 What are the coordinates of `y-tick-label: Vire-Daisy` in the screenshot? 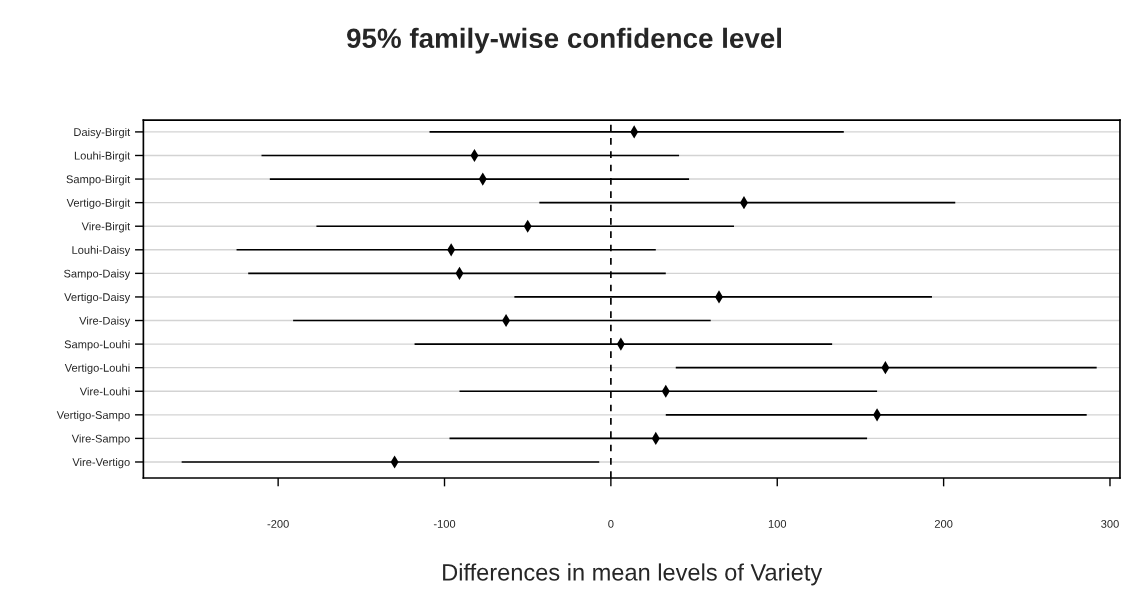 It's located at (105, 321).